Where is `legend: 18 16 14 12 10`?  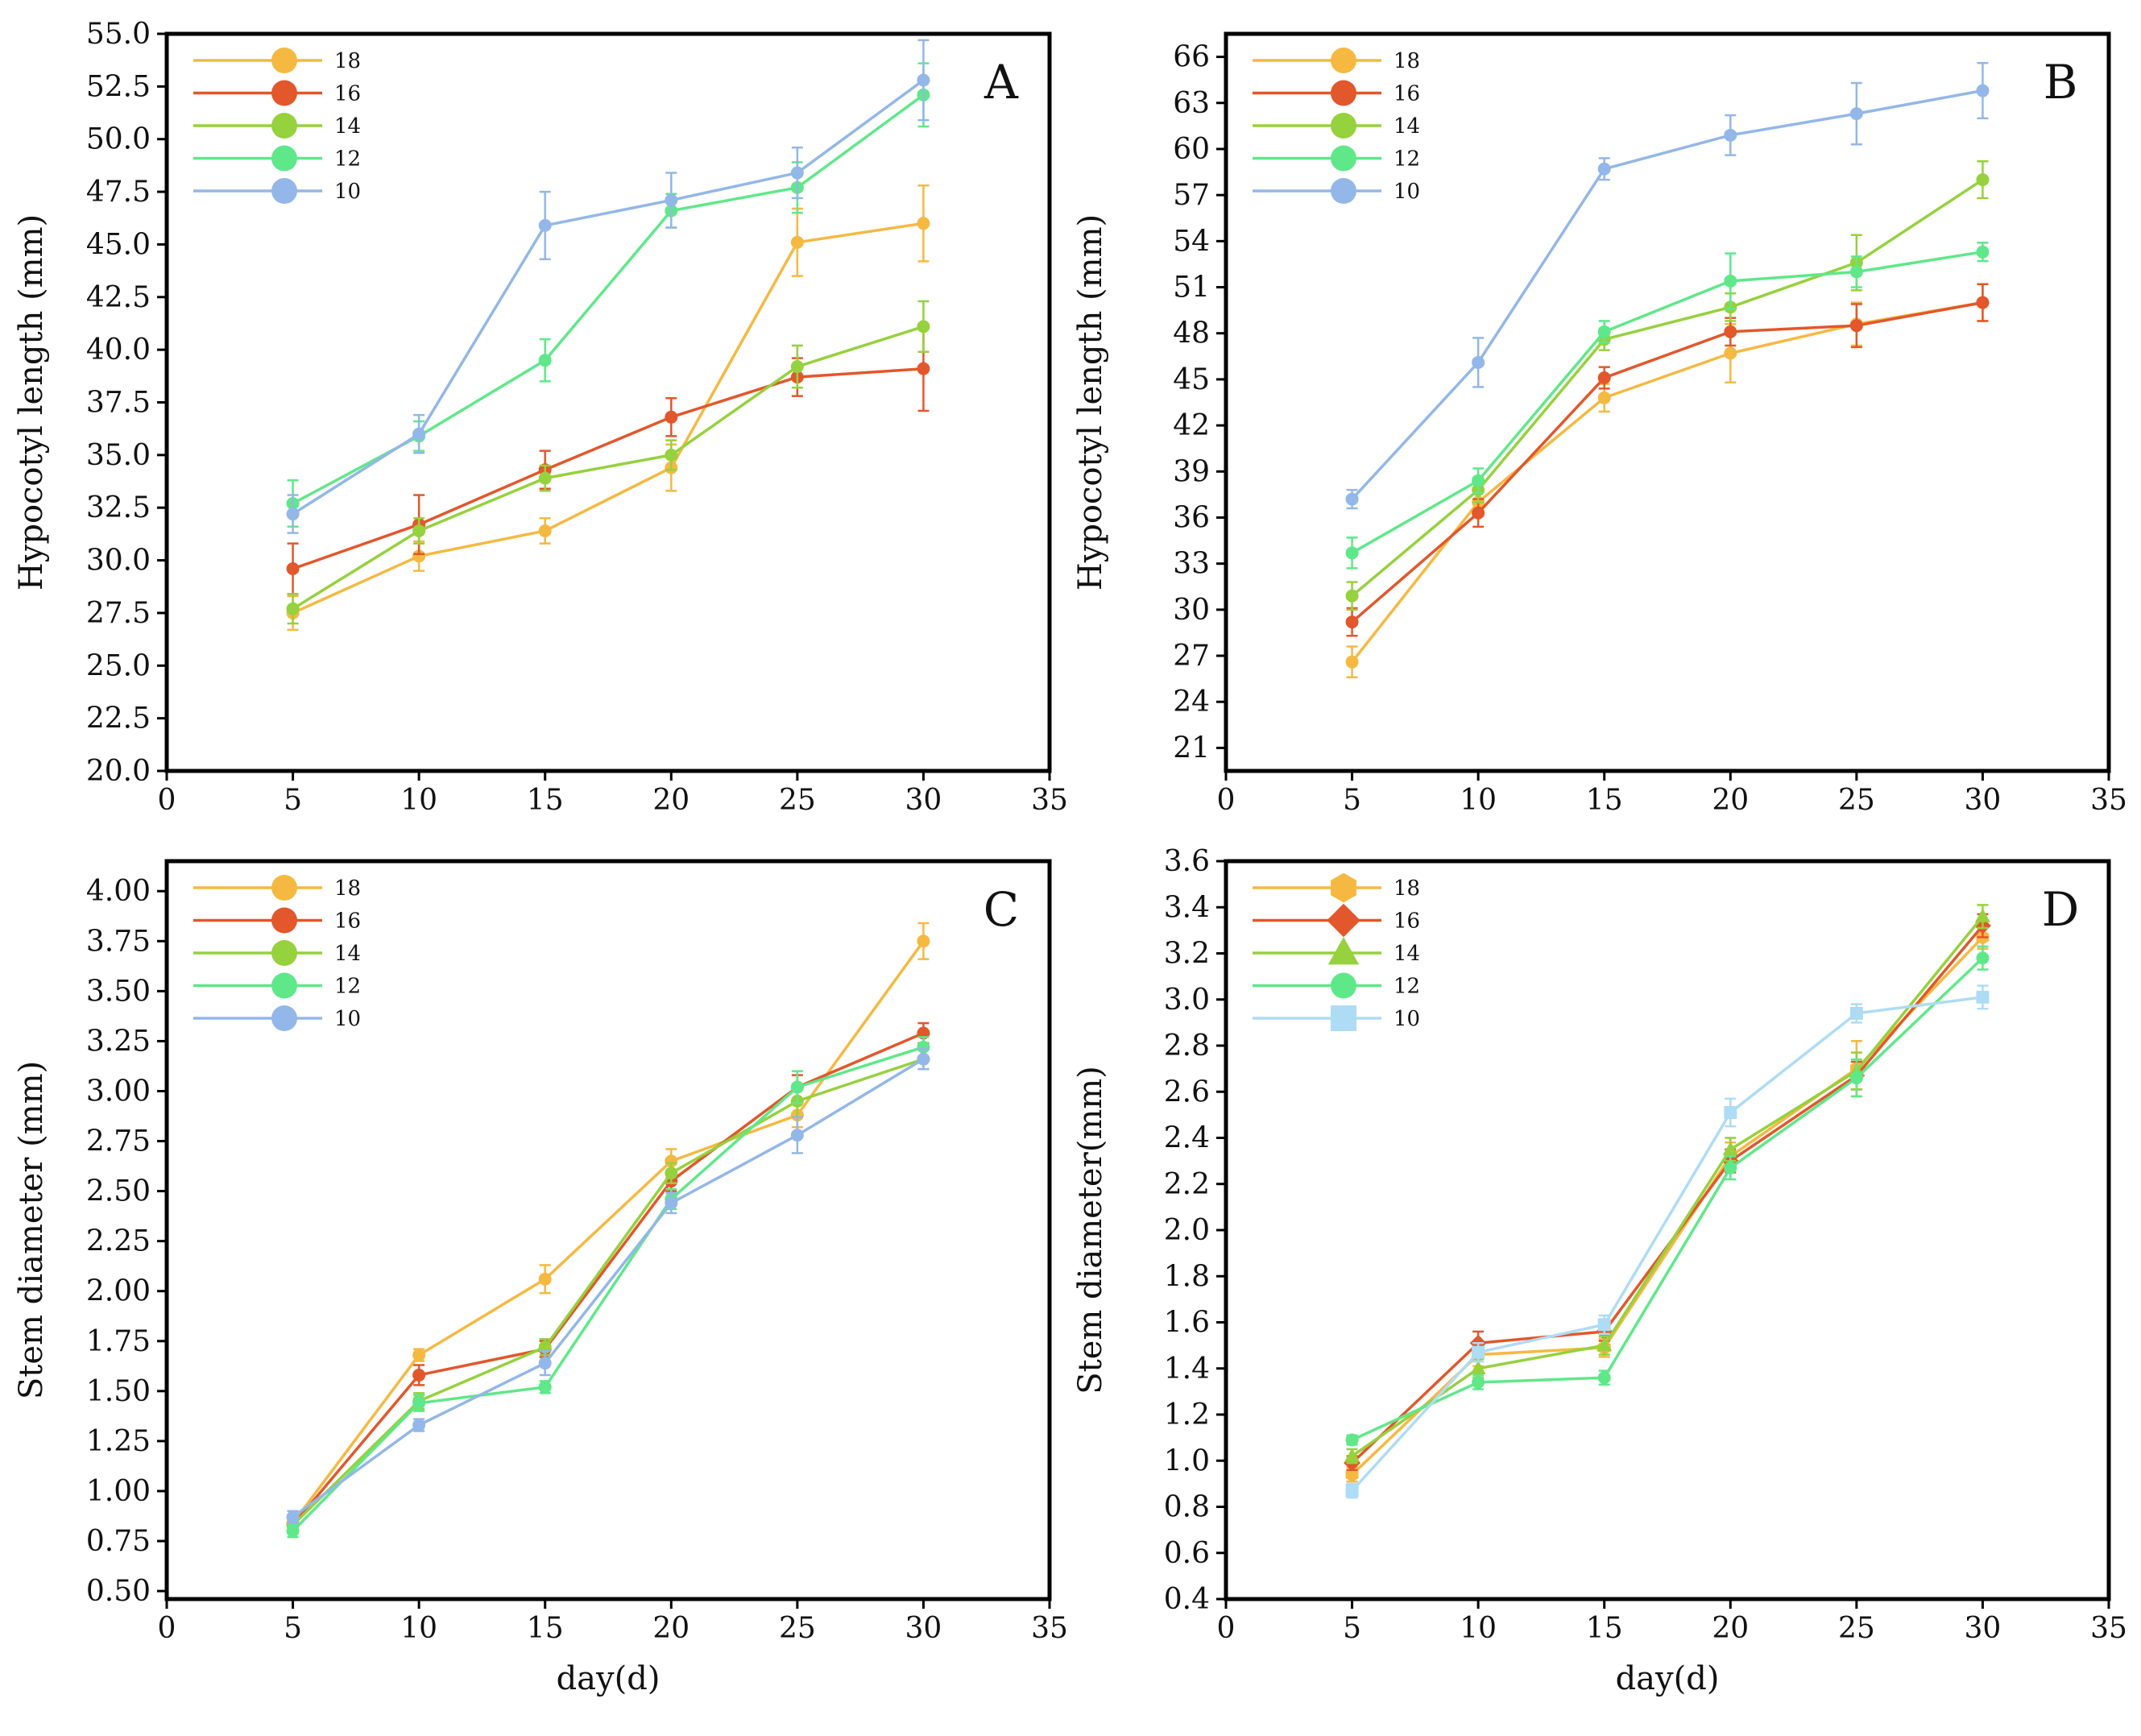
legend: 18 16 14 12 10 is located at coordinates (277, 953).